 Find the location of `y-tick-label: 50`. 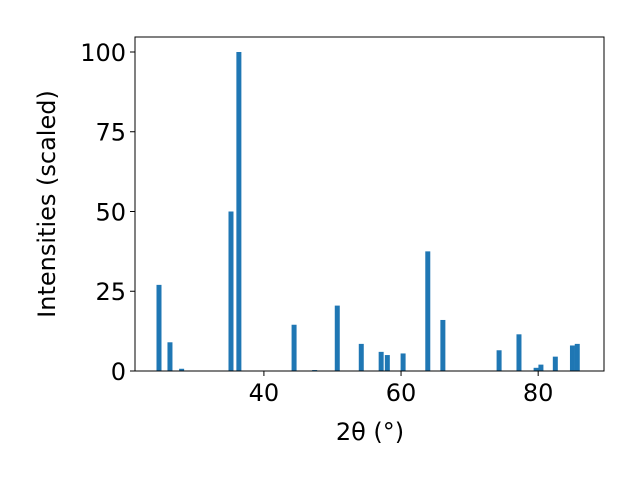

y-tick-label: 50 is located at coordinates (110, 212).